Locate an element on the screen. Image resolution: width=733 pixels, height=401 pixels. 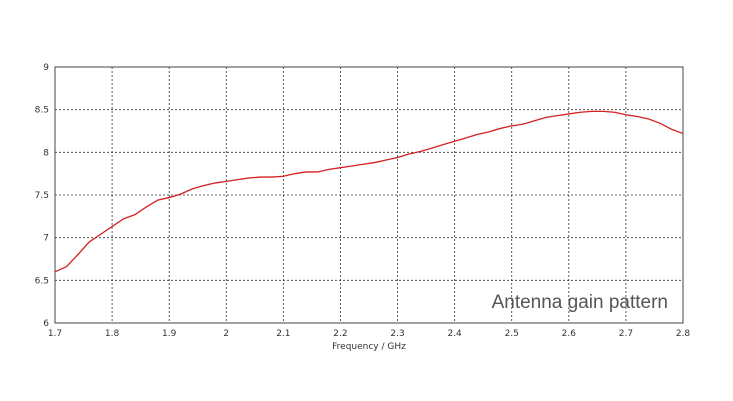
x-tick-label: 2.3 is located at coordinates (397, 334).